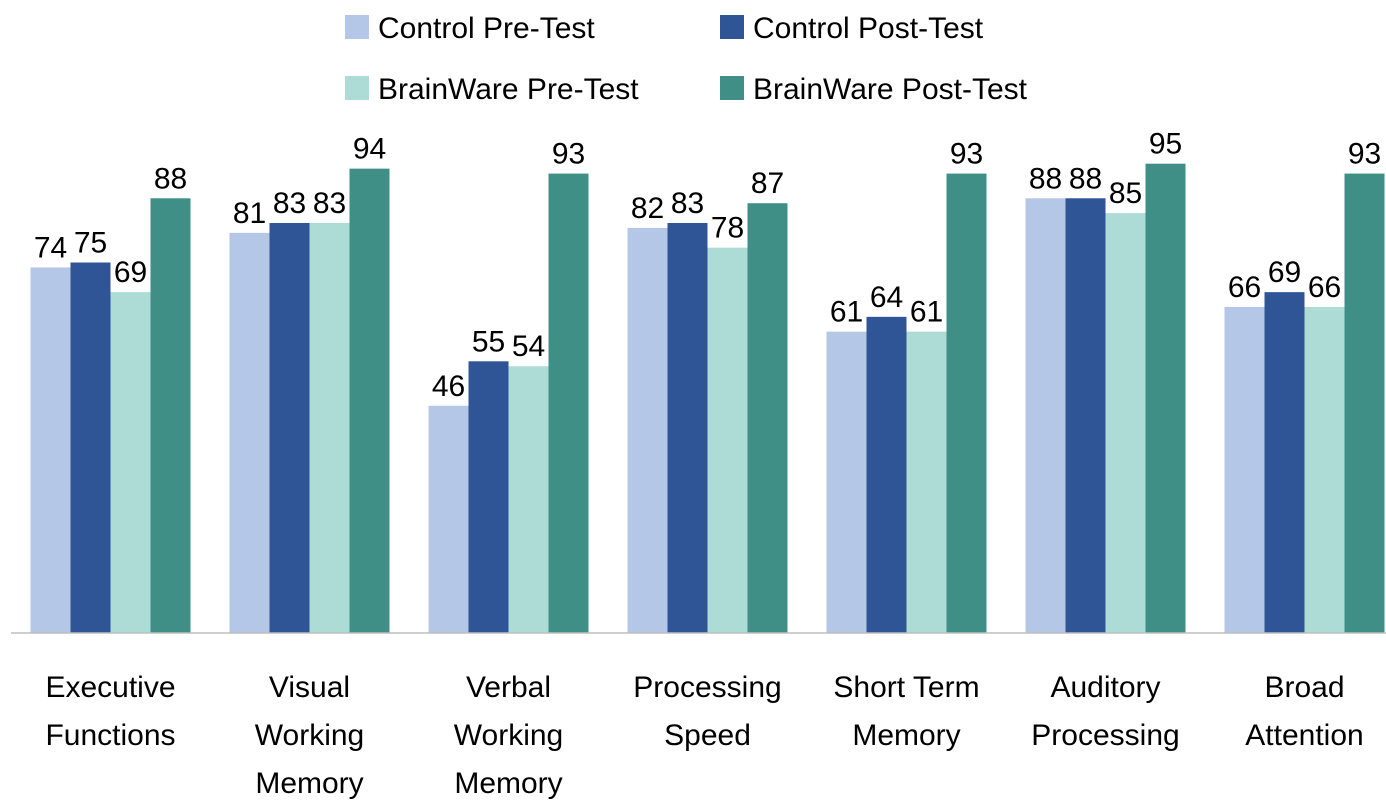 This screenshot has width=1386, height=808. I want to click on value-label: 74, so click(50, 247).